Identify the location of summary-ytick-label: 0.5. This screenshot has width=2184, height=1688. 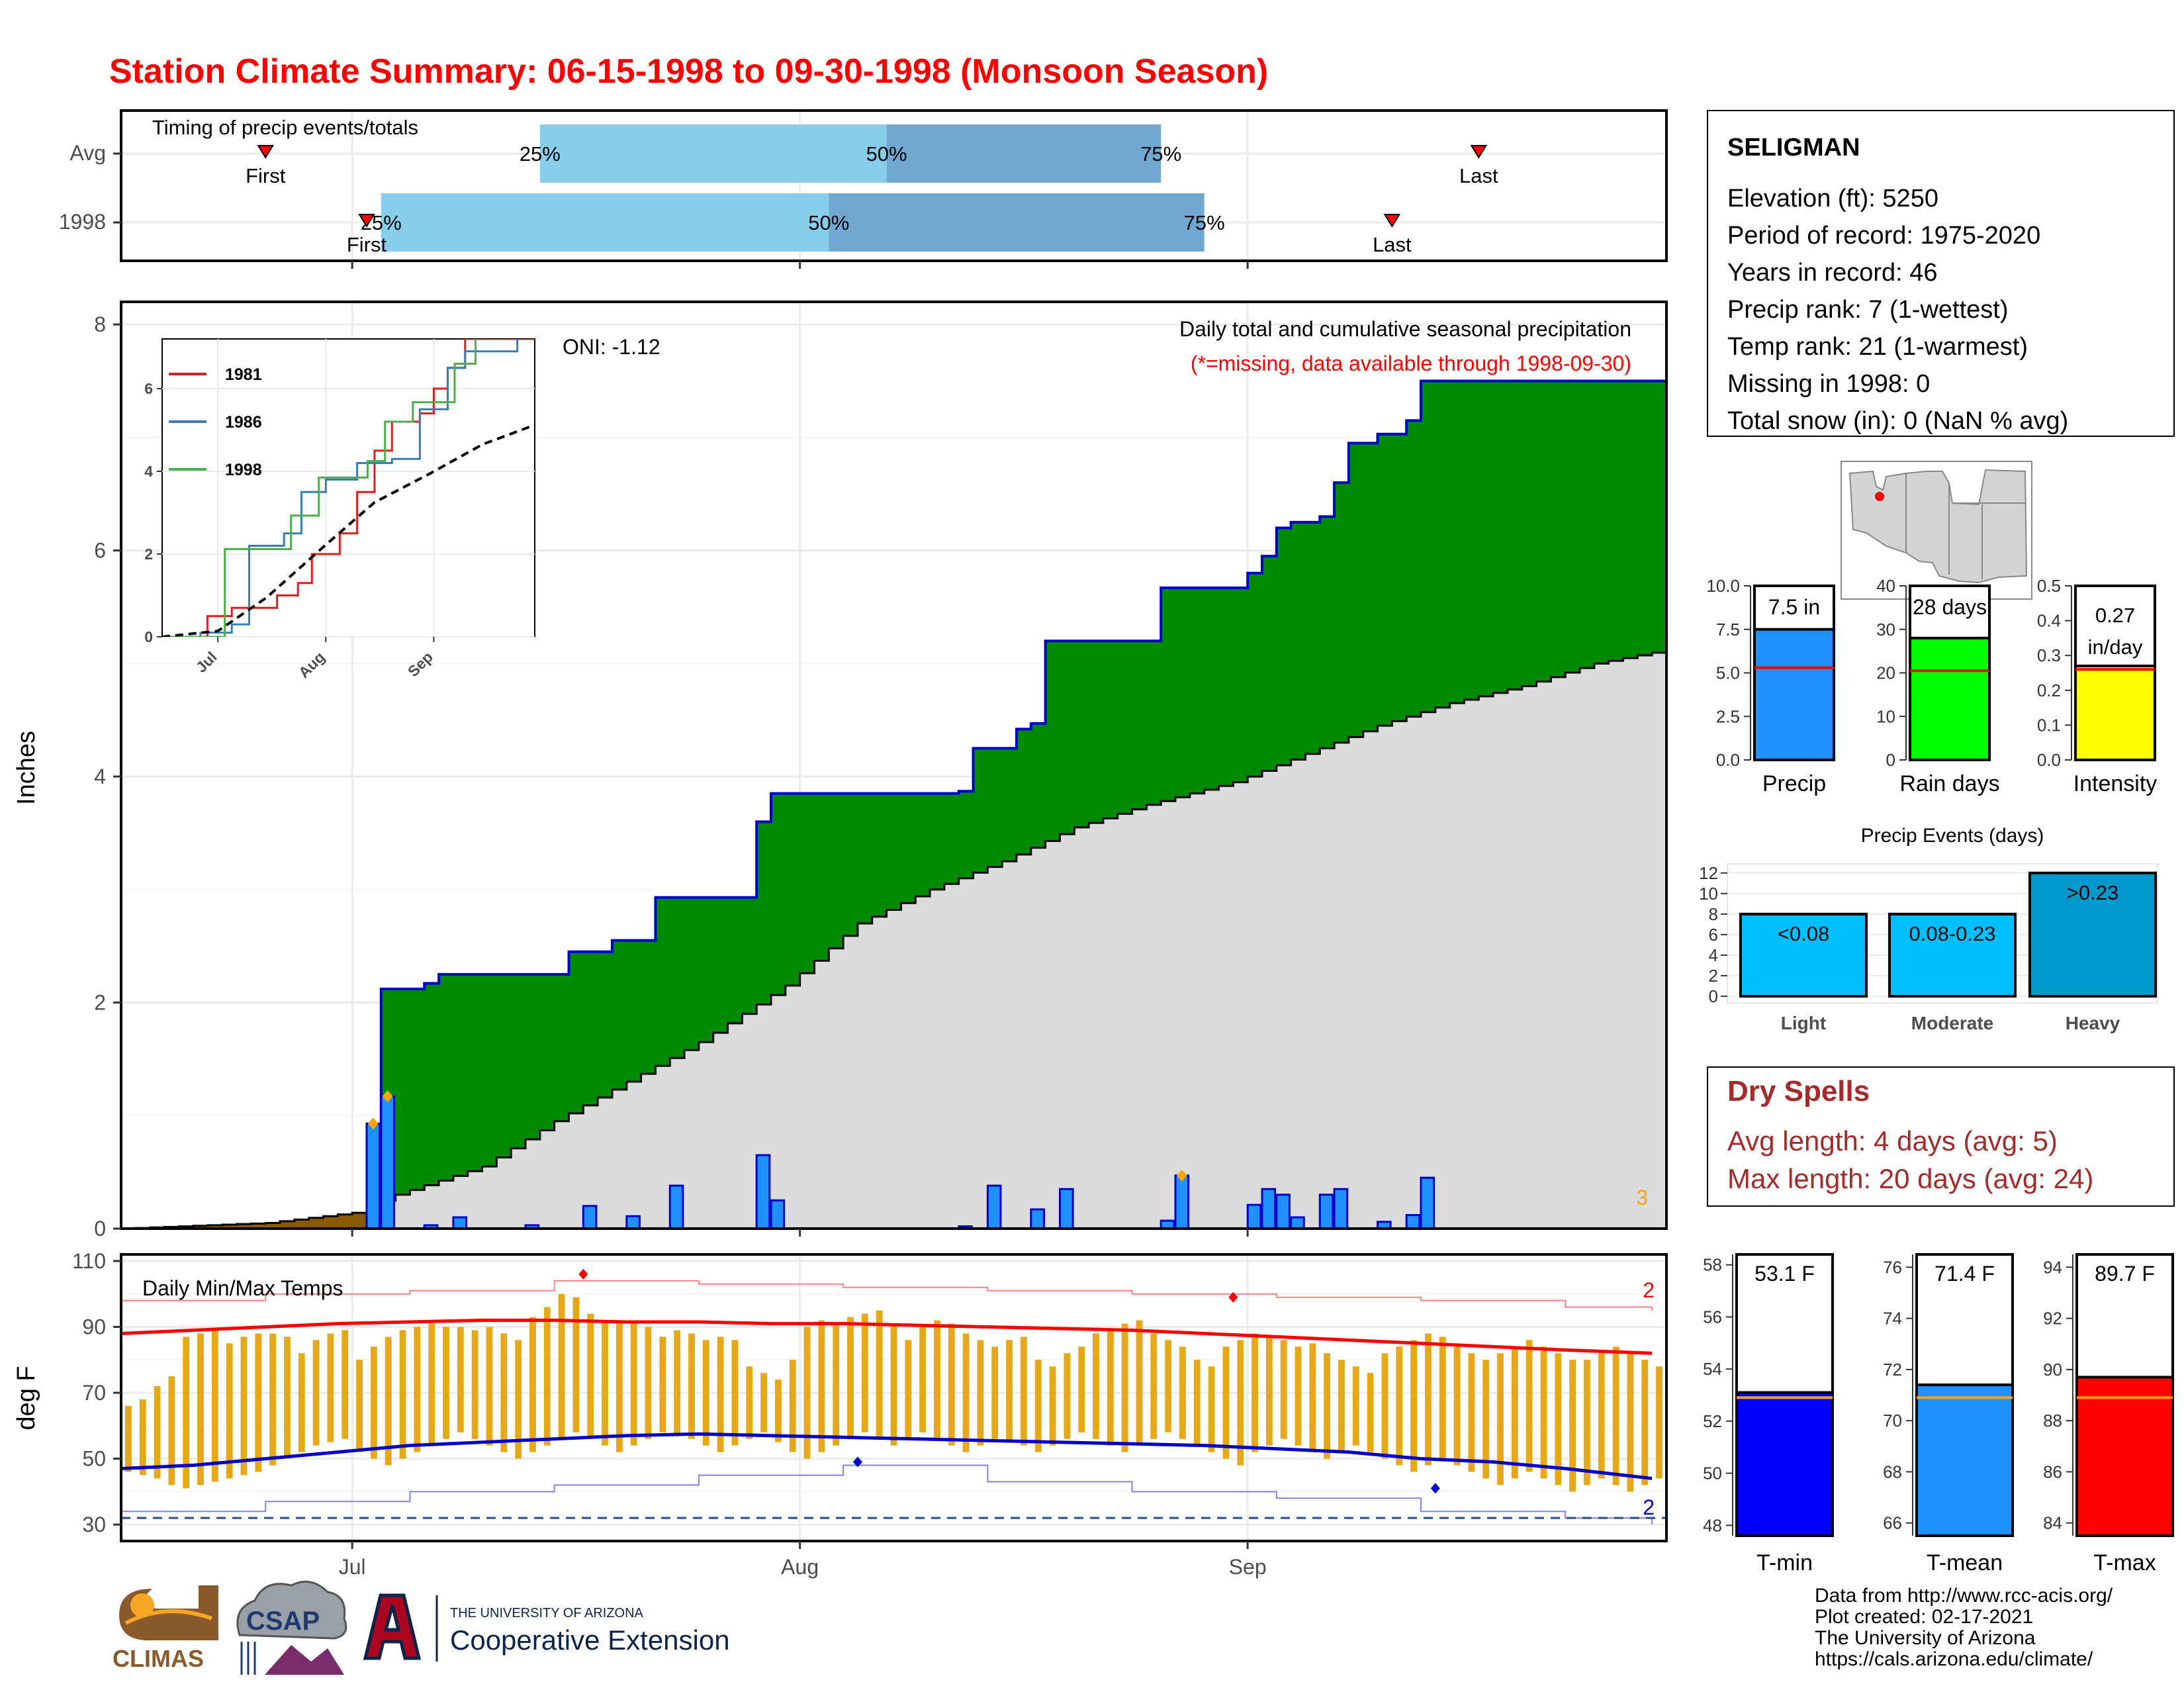
(2049, 586).